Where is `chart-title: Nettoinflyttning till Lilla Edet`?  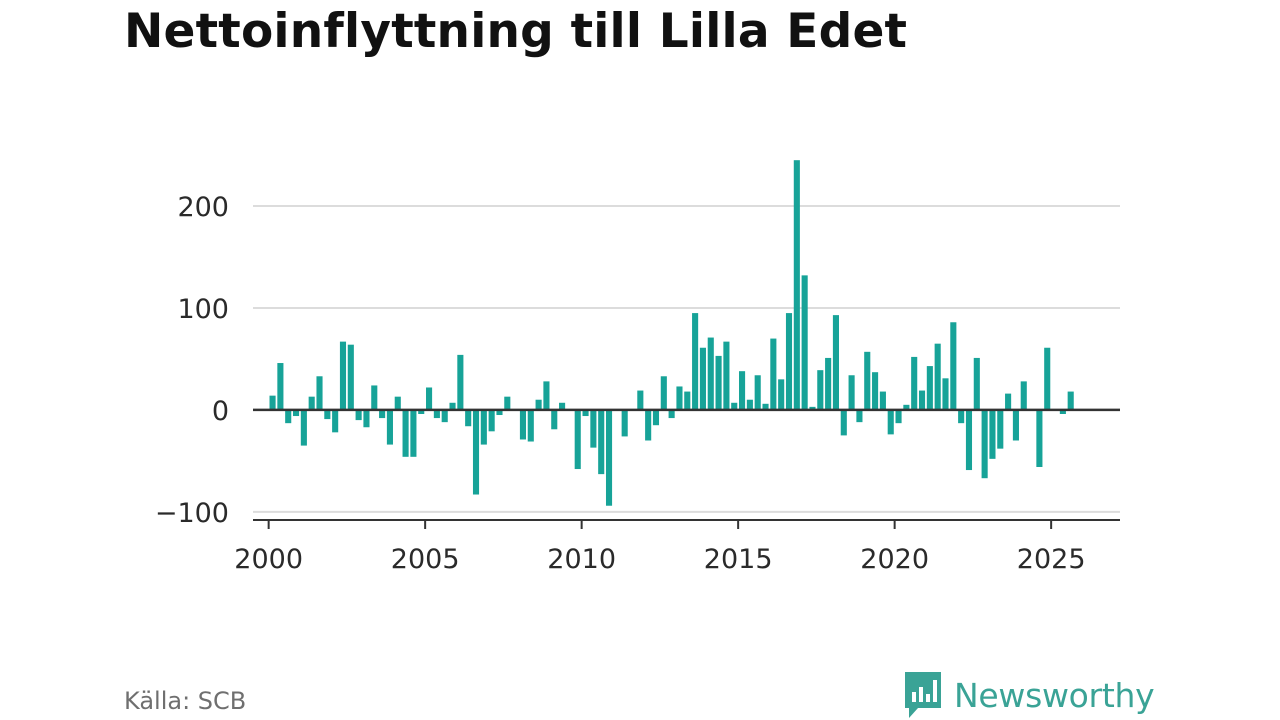 chart-title: Nettoinflyttning till Lilla Edet is located at coordinates (516, 31).